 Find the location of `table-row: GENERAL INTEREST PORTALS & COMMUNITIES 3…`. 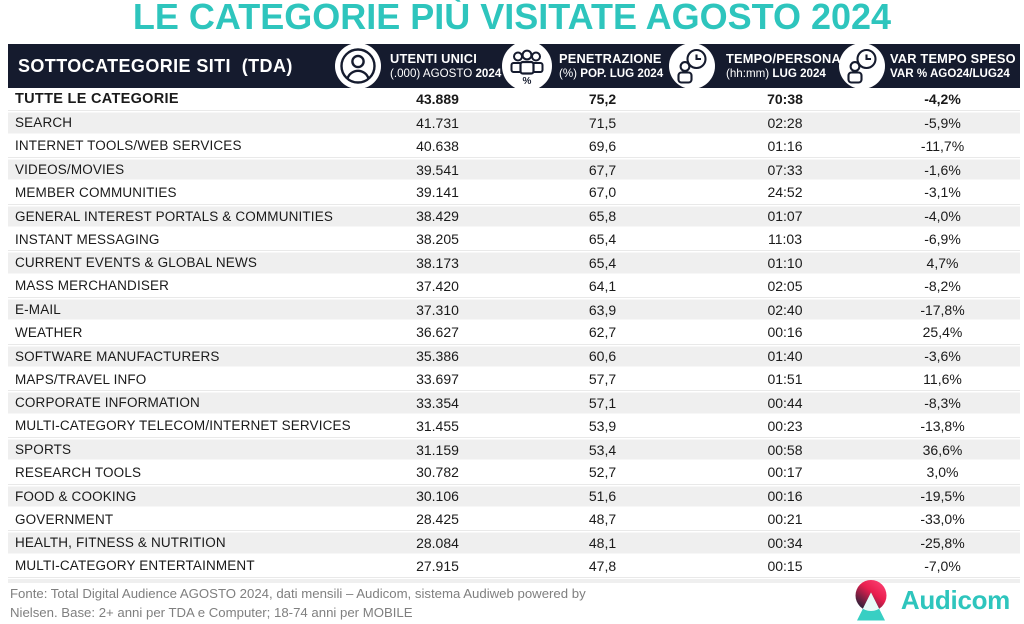

table-row: GENERAL INTEREST PORTALS & COMMUNITIES 3… is located at coordinates (514, 216).